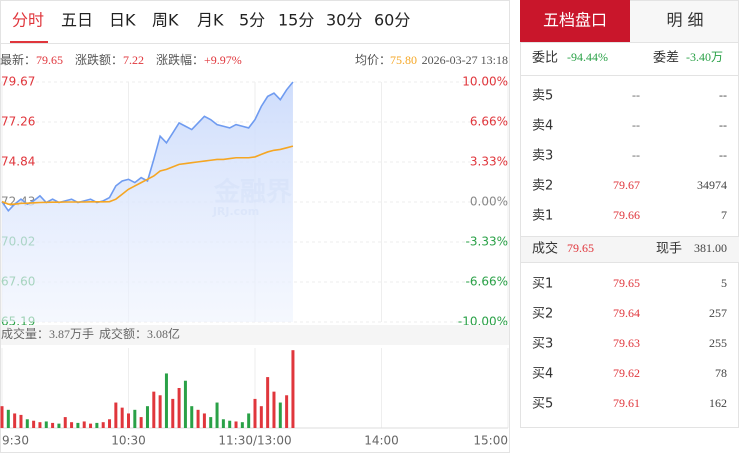 Image resolution: width=740 pixels, height=458 pixels. What do you see at coordinates (669, 249) in the screenshot?
I see `trade-label: 现手` at bounding box center [669, 249].